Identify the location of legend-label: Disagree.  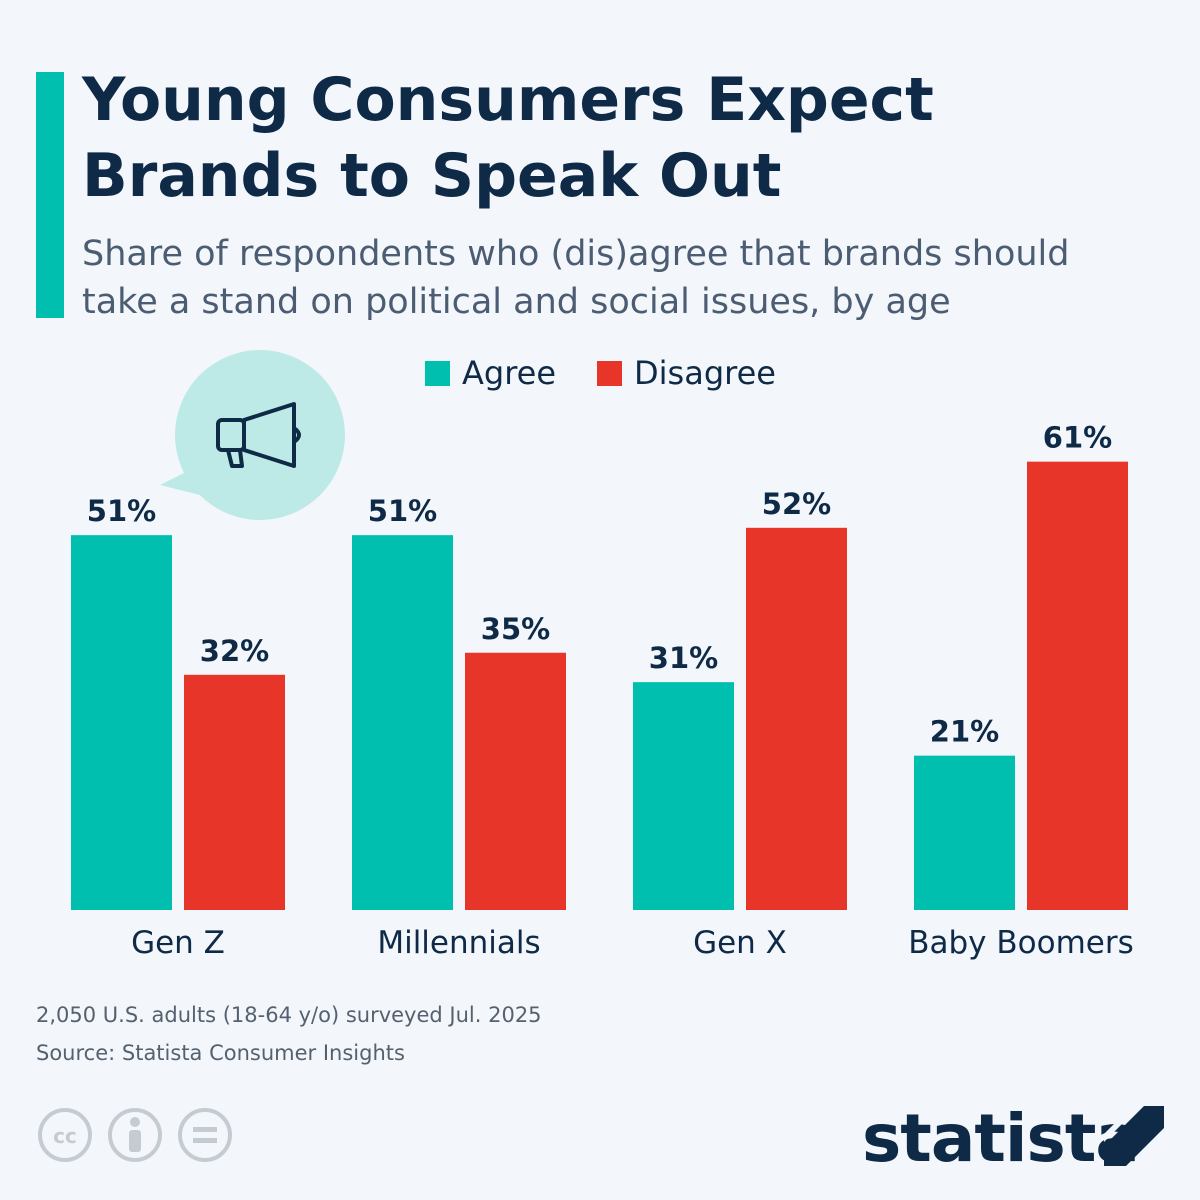
(705, 373).